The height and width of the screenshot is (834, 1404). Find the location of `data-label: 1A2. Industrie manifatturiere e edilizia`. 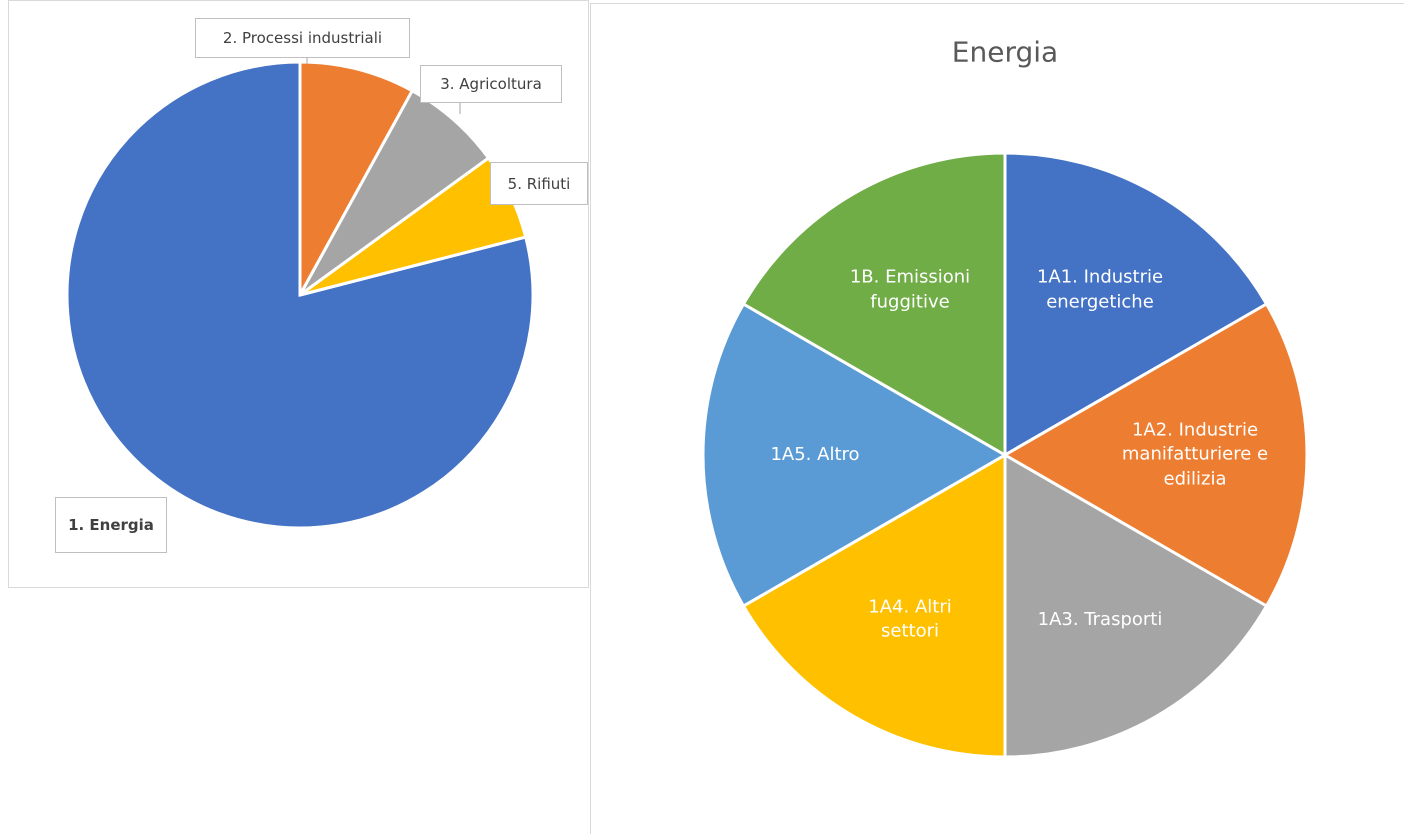

data-label: 1A2. Industrie manifatturiere e edilizia is located at coordinates (1195, 454).